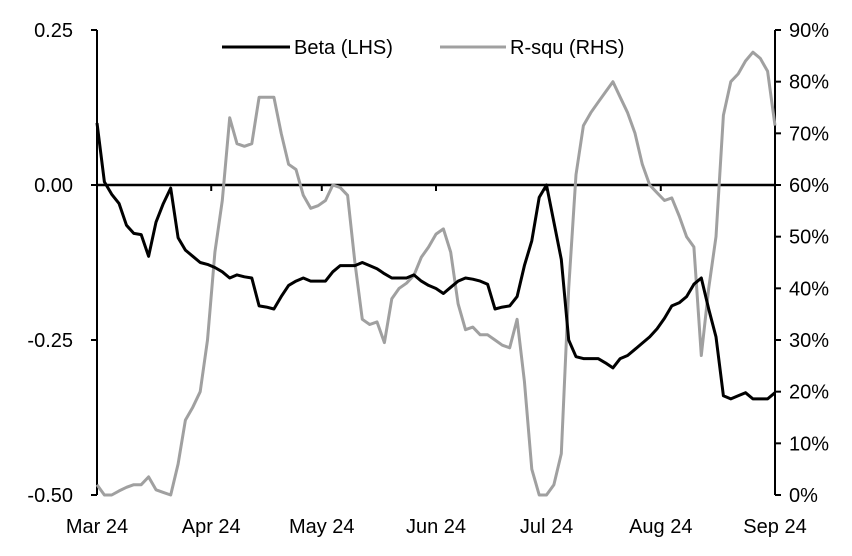 The image size is (852, 556). What do you see at coordinates (809, 341) in the screenshot?
I see `right-tick-label: 30%` at bounding box center [809, 341].